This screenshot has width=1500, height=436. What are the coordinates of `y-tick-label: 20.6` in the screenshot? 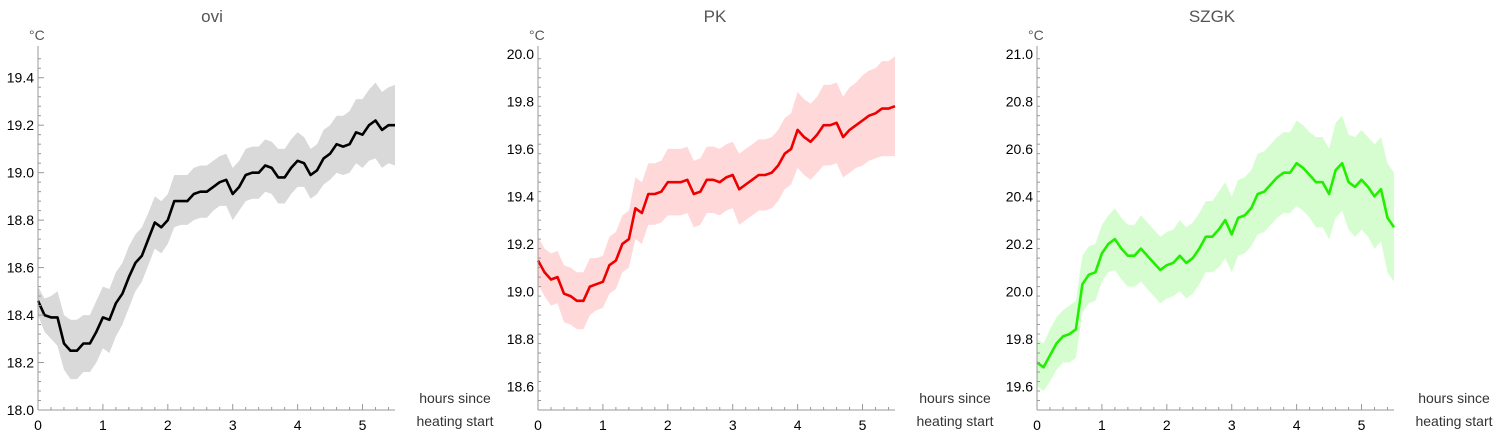 It's located at (1019, 149).